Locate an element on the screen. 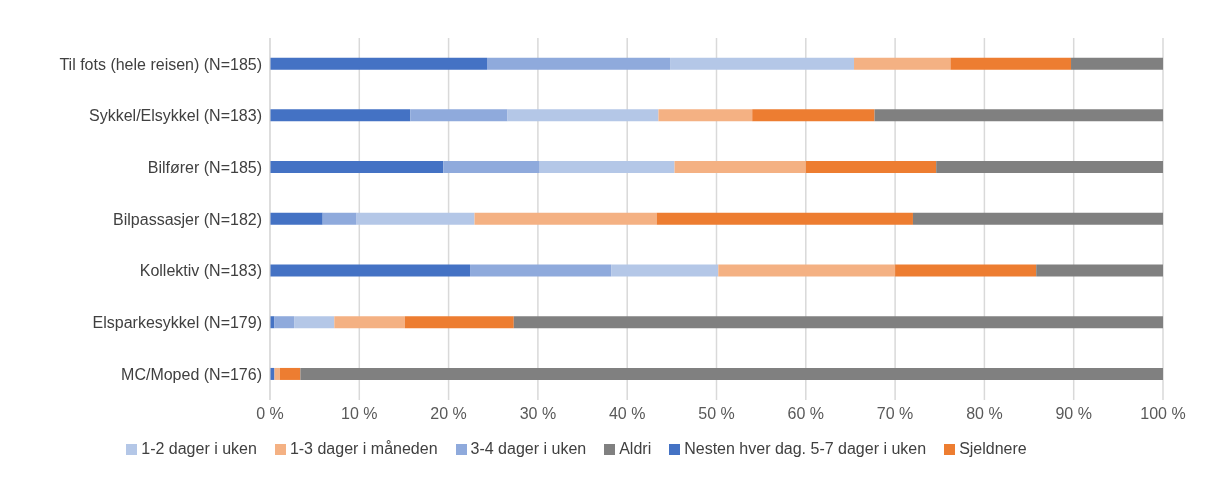 This screenshot has height=477, width=1206. x-tick-label: 0 % is located at coordinates (270, 414).